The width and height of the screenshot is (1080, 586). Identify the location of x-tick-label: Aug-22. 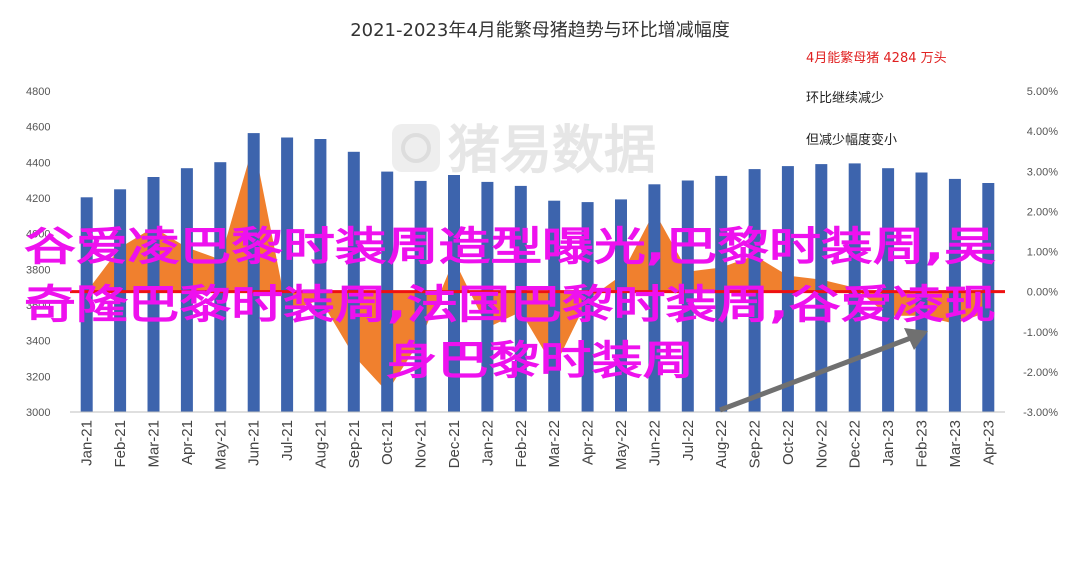
(721, 444).